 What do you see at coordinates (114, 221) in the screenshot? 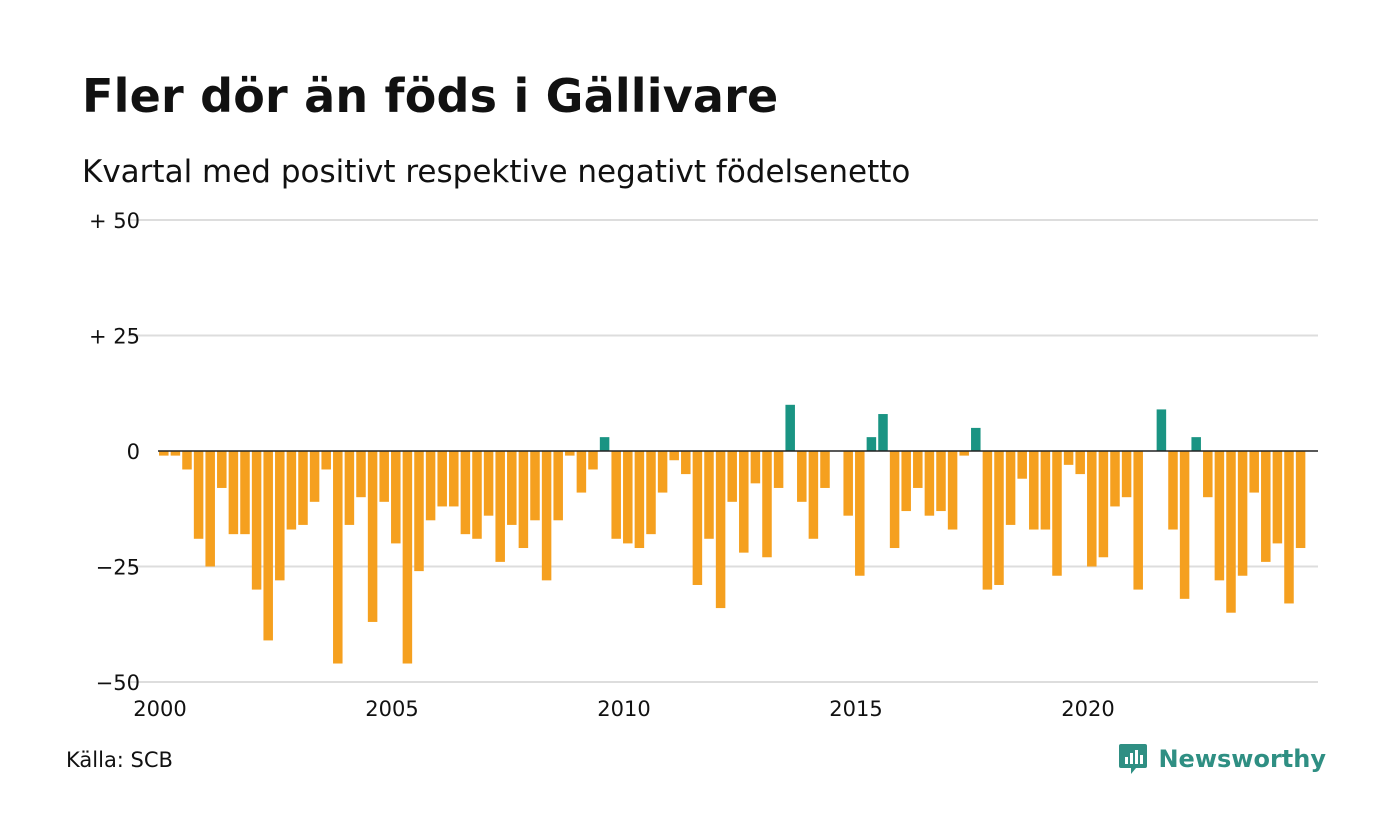
I see `y-tick-label: + 50` at bounding box center [114, 221].